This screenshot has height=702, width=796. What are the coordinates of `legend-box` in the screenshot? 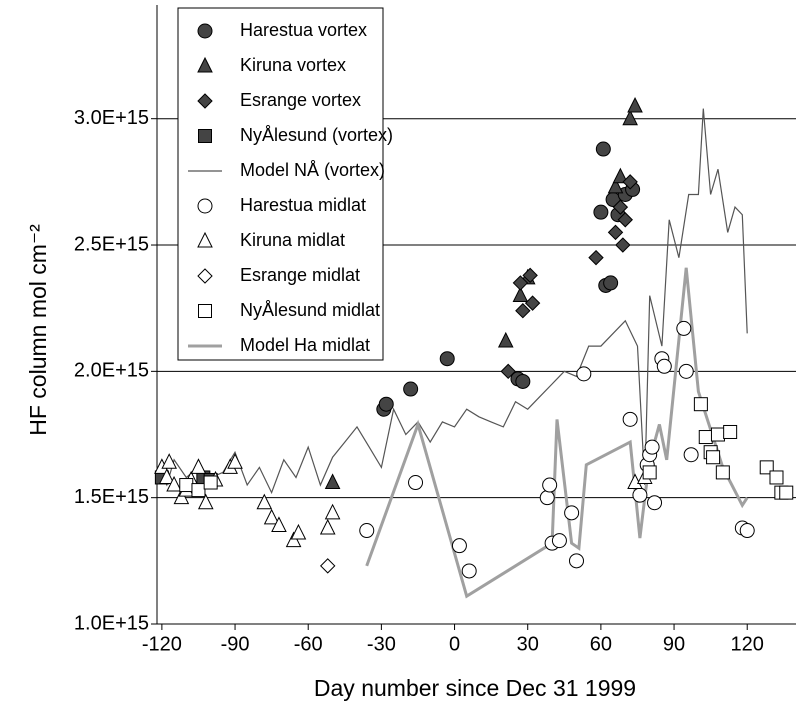 It's located at (280, 184).